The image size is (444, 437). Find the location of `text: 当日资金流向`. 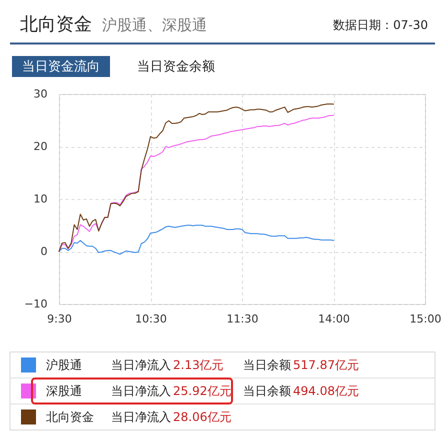

text: 当日资金流向 is located at coordinates (61, 66).